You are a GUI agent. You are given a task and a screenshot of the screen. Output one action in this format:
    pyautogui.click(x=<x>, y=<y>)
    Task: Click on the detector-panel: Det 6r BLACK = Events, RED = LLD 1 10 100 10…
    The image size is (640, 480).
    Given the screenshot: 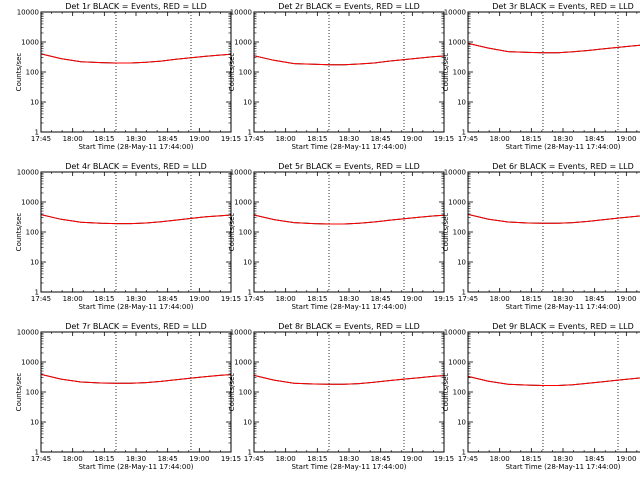 What is the action you would take?
    pyautogui.click(x=541, y=236)
    